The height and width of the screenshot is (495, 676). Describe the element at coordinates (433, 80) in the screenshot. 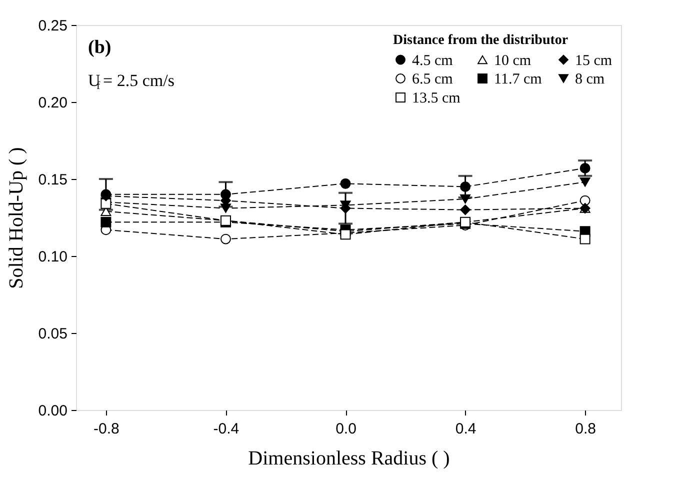

I see `legend-label: 6.5 cm` at that location.